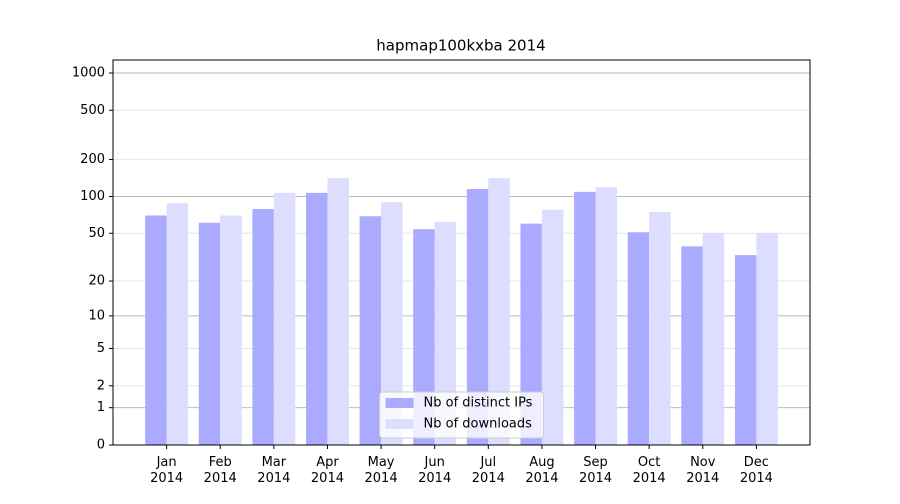 The height and width of the screenshot is (504, 900). What do you see at coordinates (92, 110) in the screenshot?
I see `y-tick-label: 500` at bounding box center [92, 110].